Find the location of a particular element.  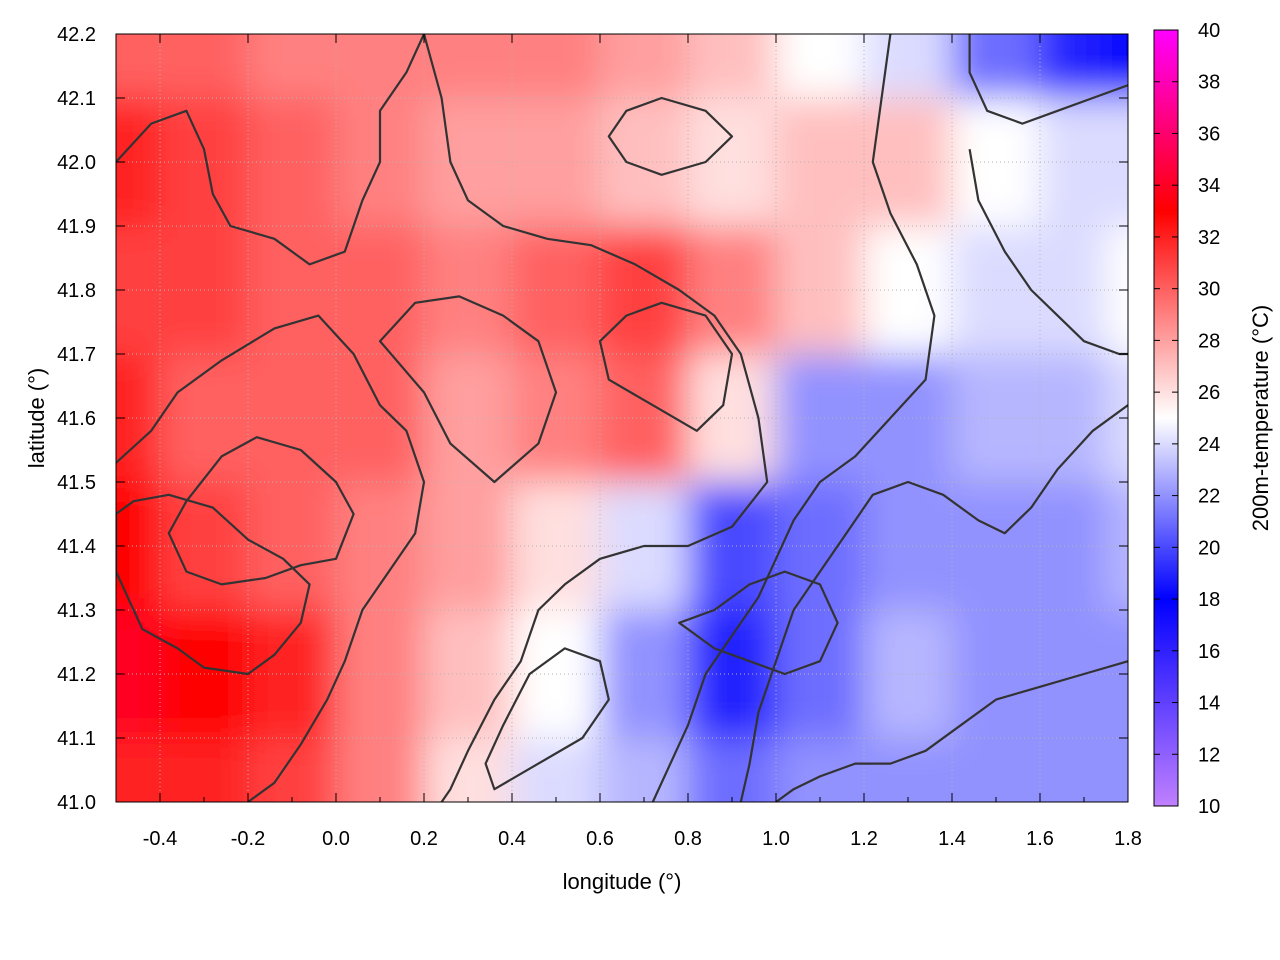

colorbar-tick-label: 32 is located at coordinates (1209, 238).